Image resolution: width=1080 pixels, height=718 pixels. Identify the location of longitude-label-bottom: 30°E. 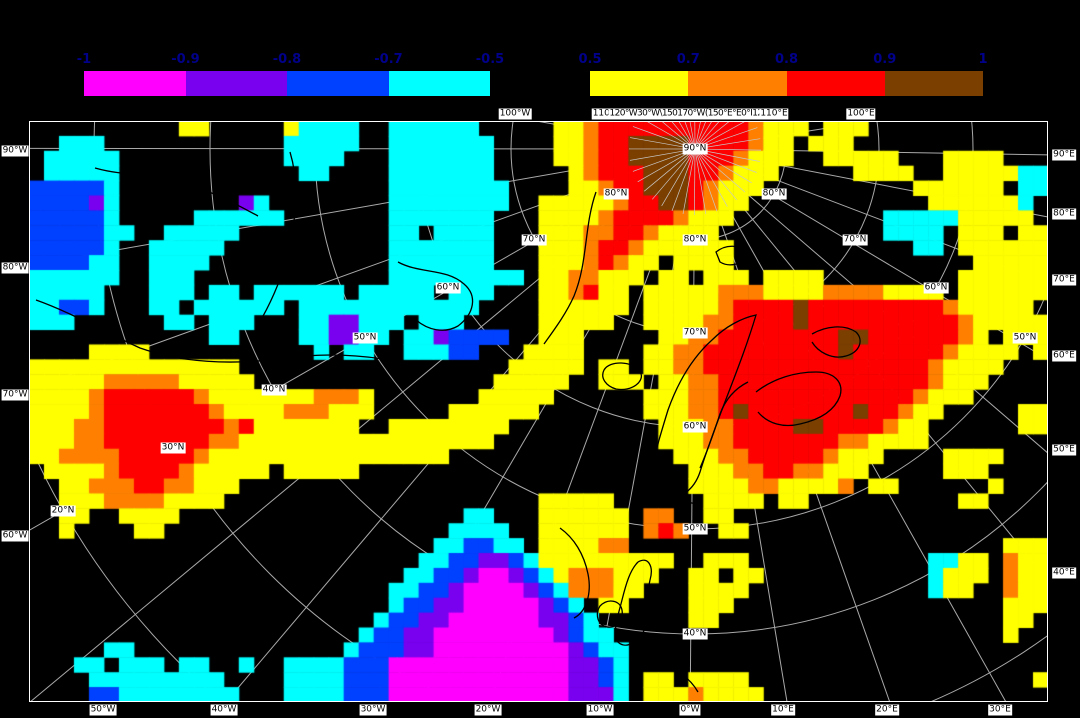
(1000, 710).